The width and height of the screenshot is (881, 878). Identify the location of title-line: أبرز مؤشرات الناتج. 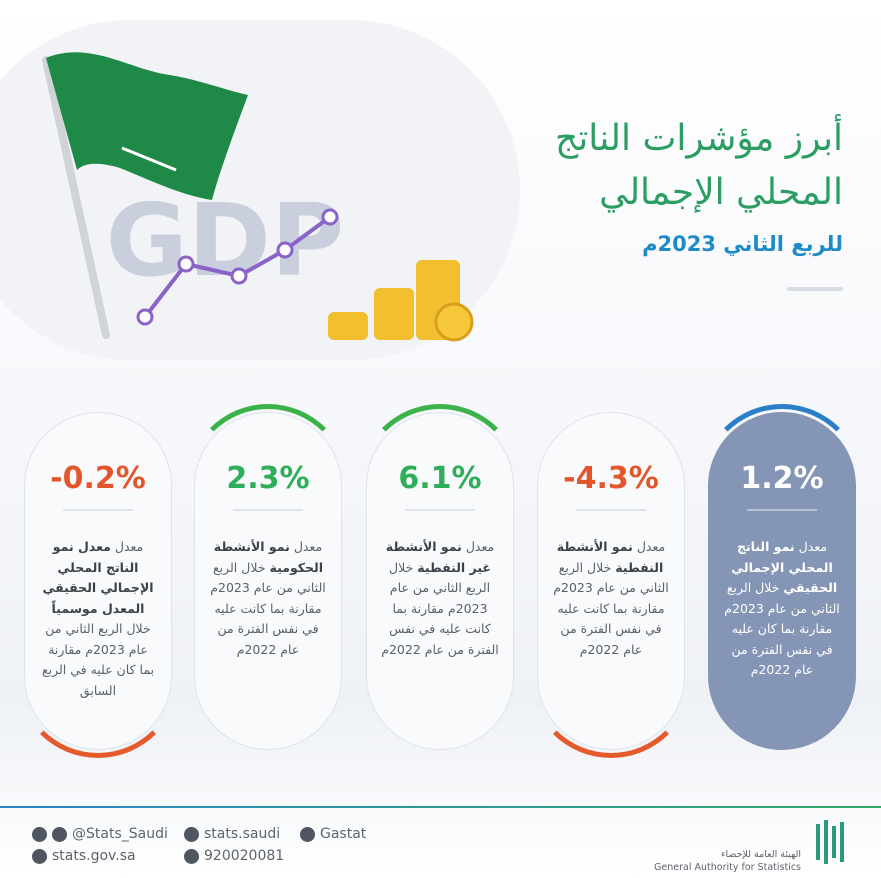
(698, 138).